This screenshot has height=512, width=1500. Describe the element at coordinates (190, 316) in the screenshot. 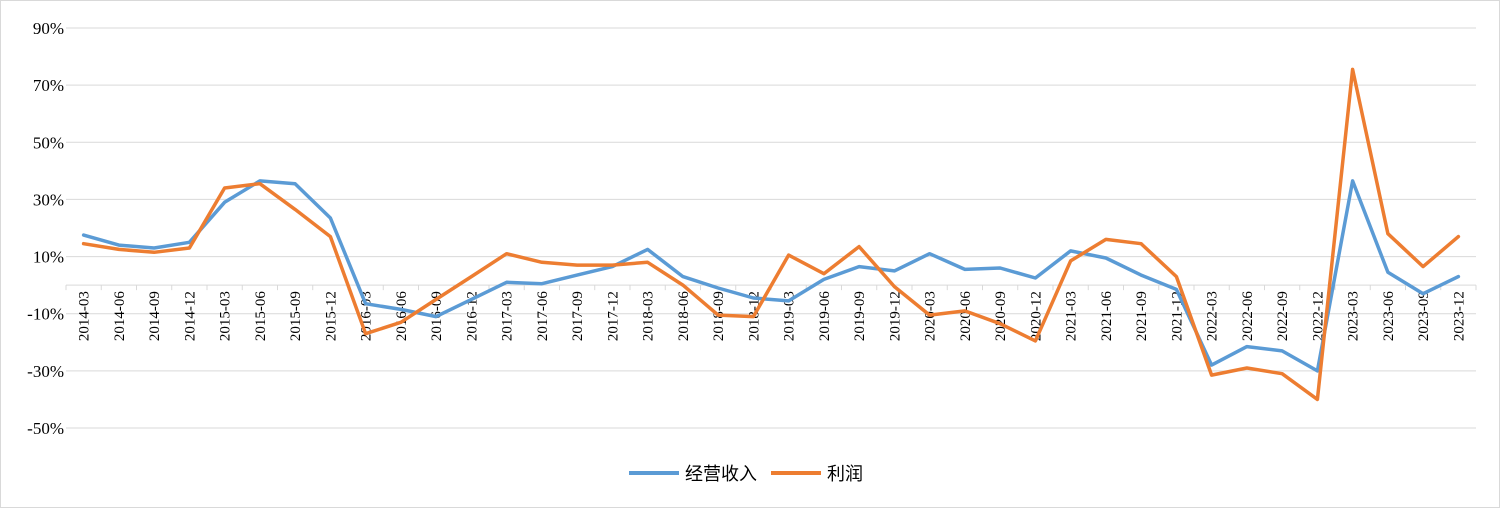

I see `x-tick-label: 2014-12` at that location.